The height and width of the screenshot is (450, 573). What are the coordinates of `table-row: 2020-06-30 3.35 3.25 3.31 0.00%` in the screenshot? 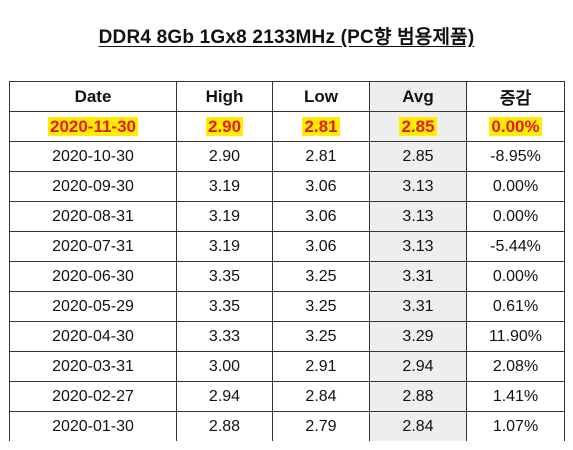 It's located at (287, 276).